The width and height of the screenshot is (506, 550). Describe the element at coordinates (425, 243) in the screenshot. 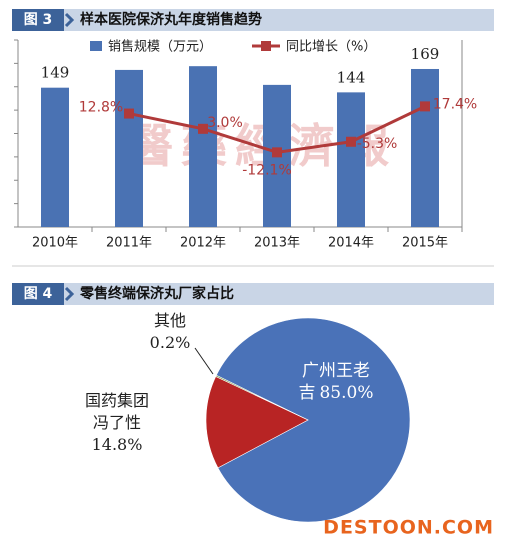

I see `x-tick-label: 2015年` at that location.